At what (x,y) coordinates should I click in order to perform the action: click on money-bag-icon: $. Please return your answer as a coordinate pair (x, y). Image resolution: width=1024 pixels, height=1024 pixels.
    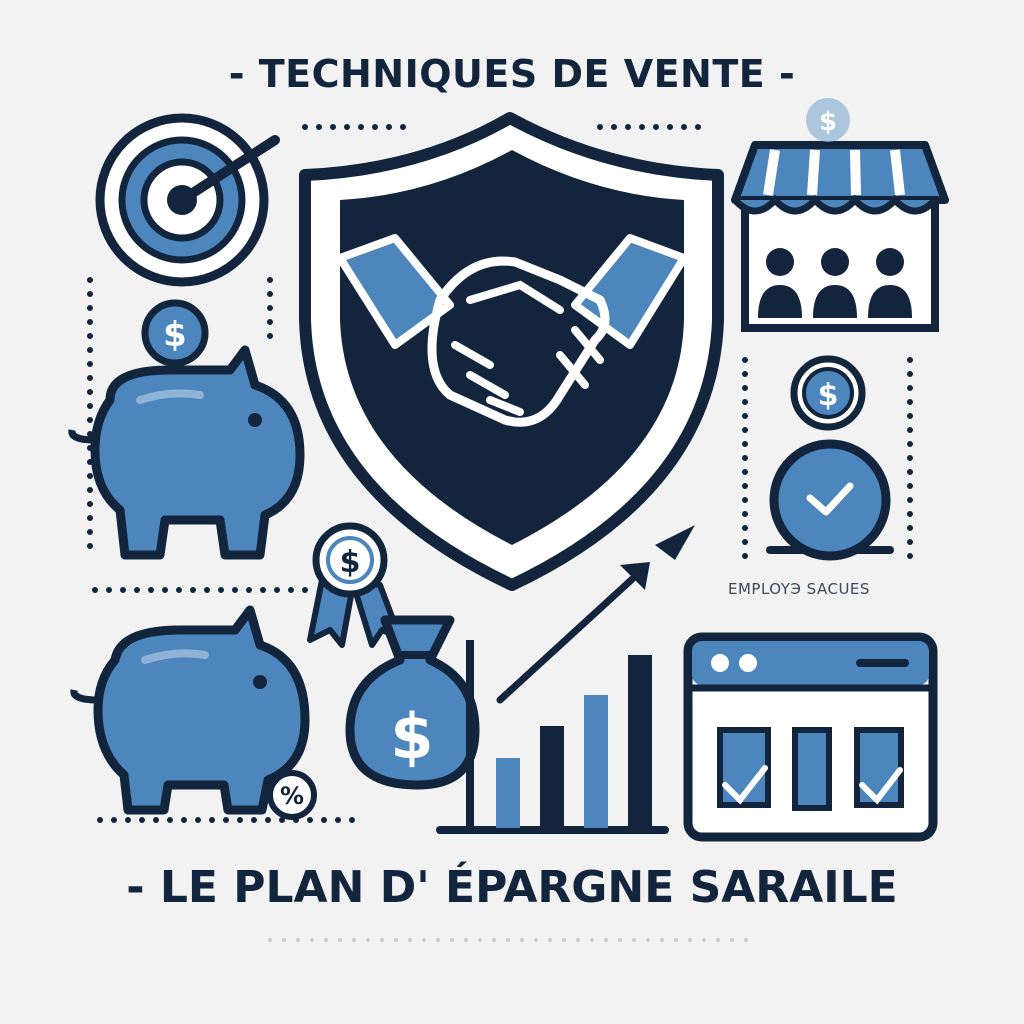
    Looking at the image, I should click on (412, 702).